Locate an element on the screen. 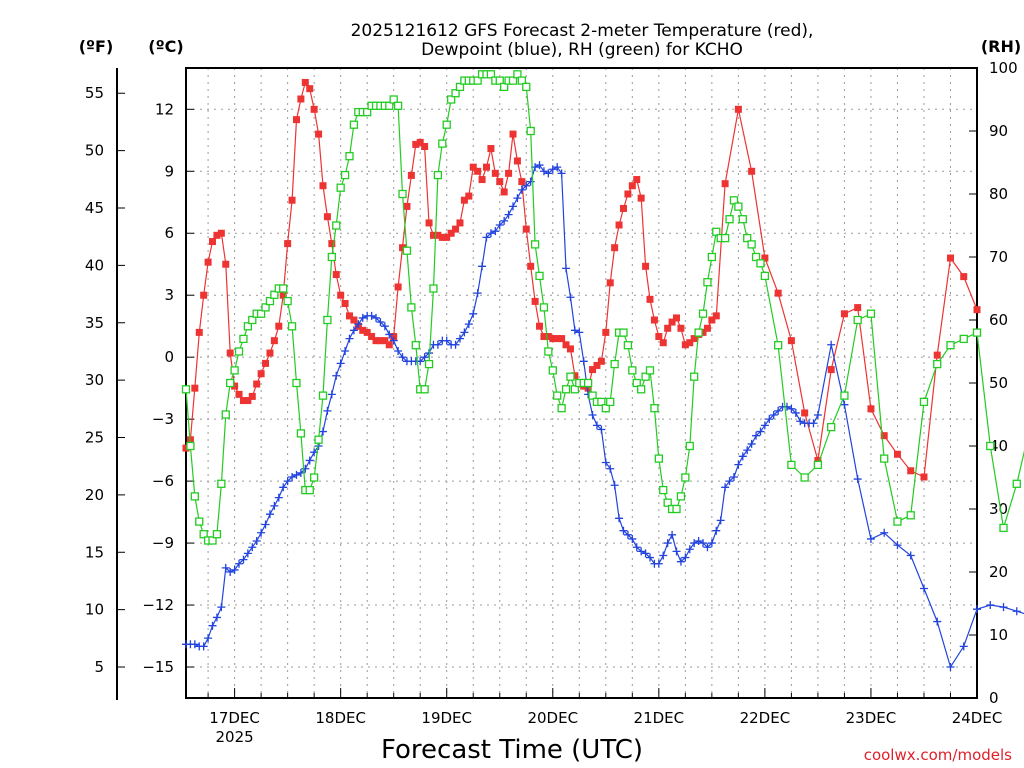 The width and height of the screenshot is (1024, 768). celsius-tick-label: 3 is located at coordinates (169, 295).